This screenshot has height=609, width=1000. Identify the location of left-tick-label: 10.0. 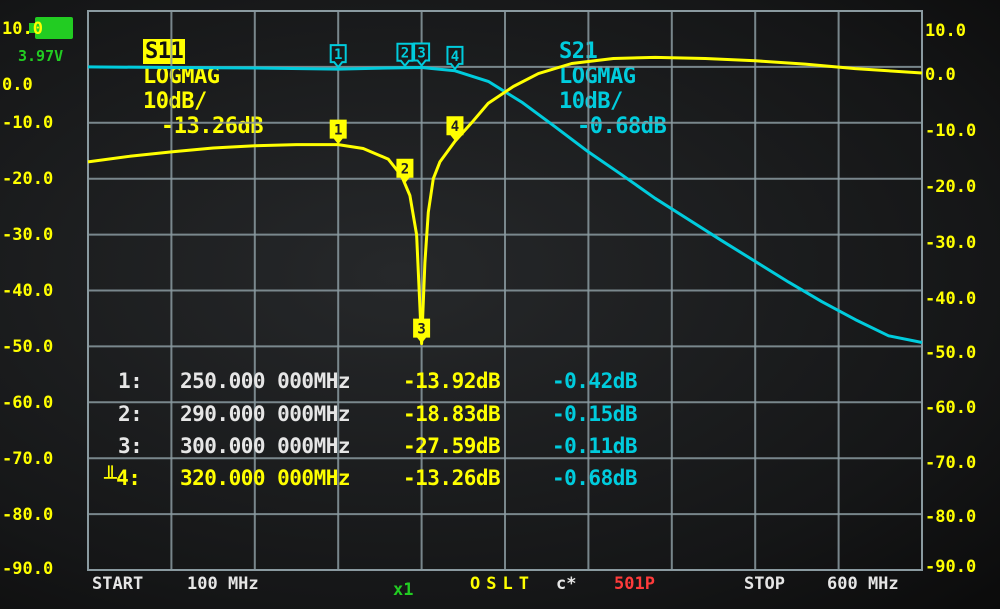
(22, 29).